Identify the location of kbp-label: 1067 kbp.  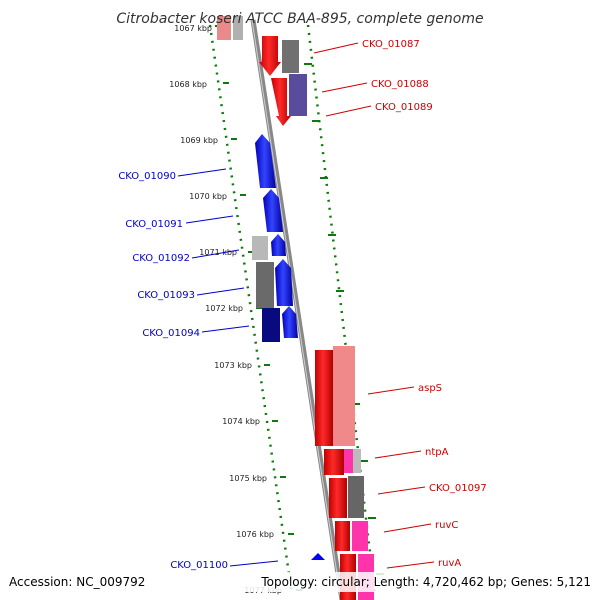
(193, 28).